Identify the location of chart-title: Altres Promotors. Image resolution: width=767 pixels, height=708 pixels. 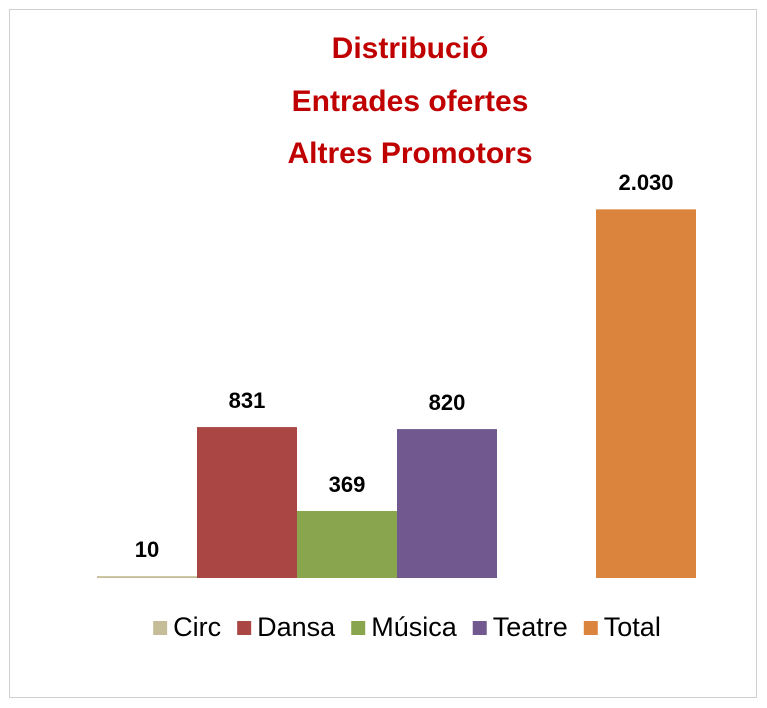
(409, 153).